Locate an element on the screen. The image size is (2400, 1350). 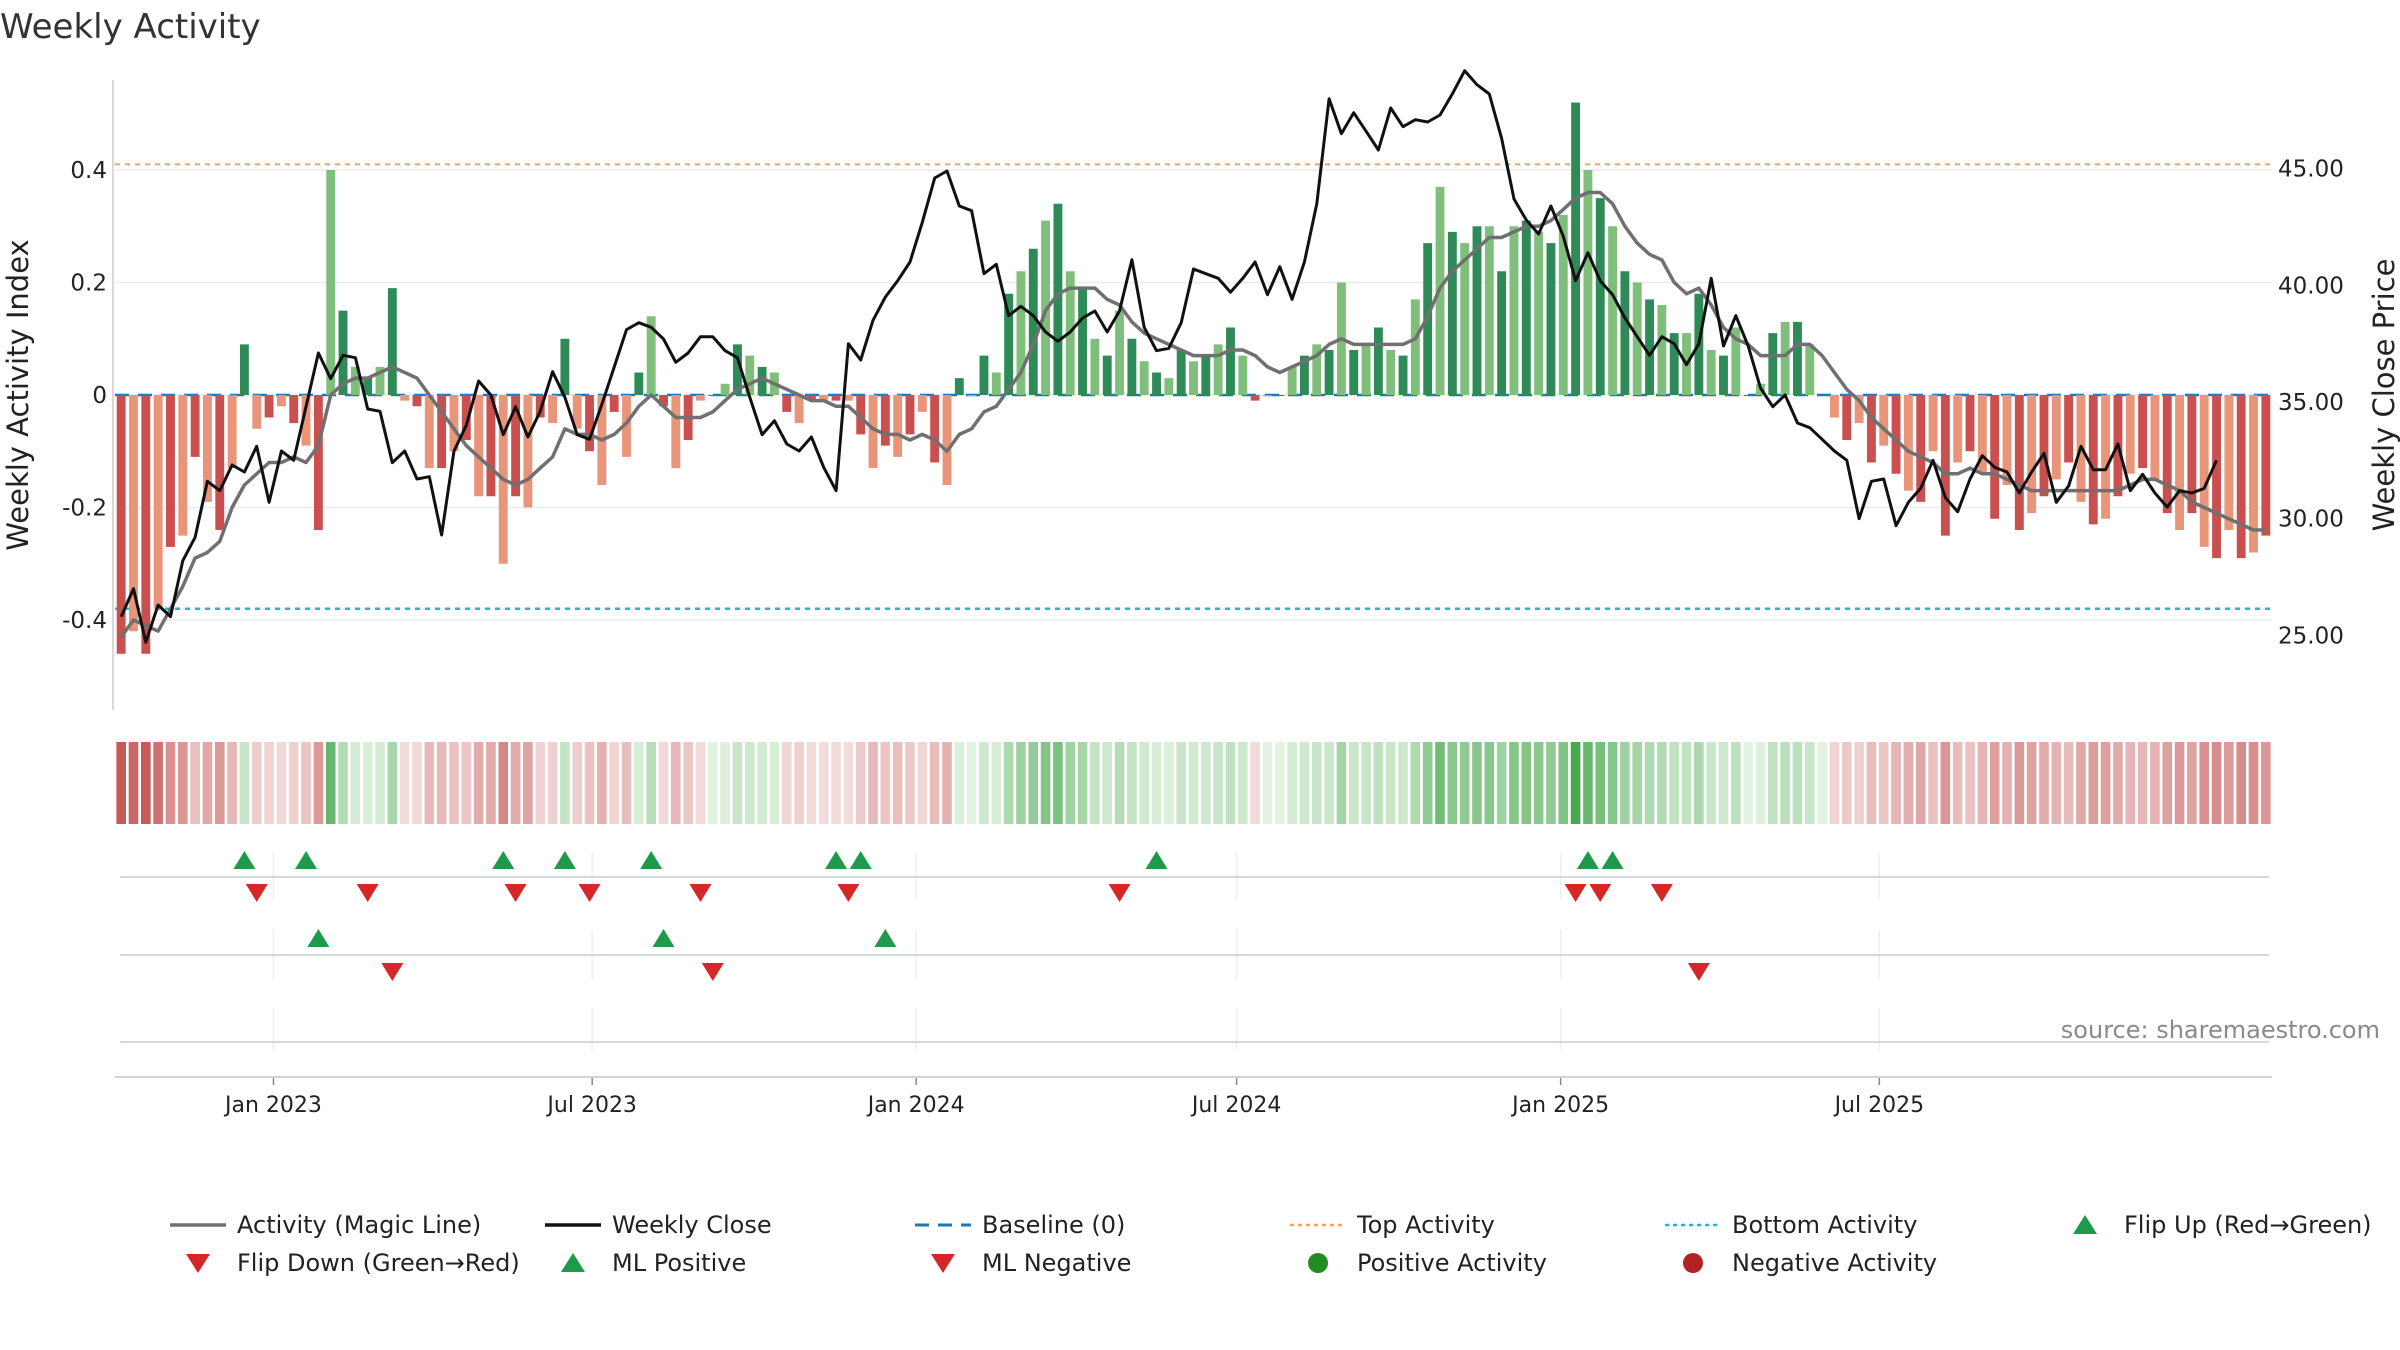
legend-label: Flip Down (Green→Red) is located at coordinates (378, 1263).